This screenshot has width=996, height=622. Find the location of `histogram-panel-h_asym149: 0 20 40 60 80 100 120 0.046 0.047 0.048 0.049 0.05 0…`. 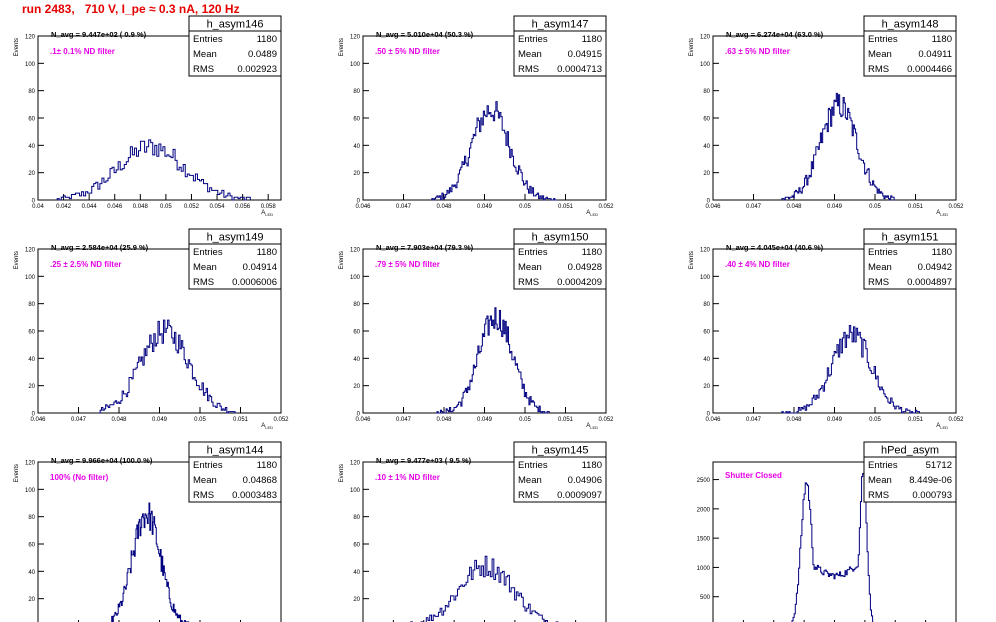

histogram-panel-h_asym149: 0 20 40 60 80 100 120 0.046 0.047 0.048 0.049 0.05 0… is located at coordinates (151, 329).